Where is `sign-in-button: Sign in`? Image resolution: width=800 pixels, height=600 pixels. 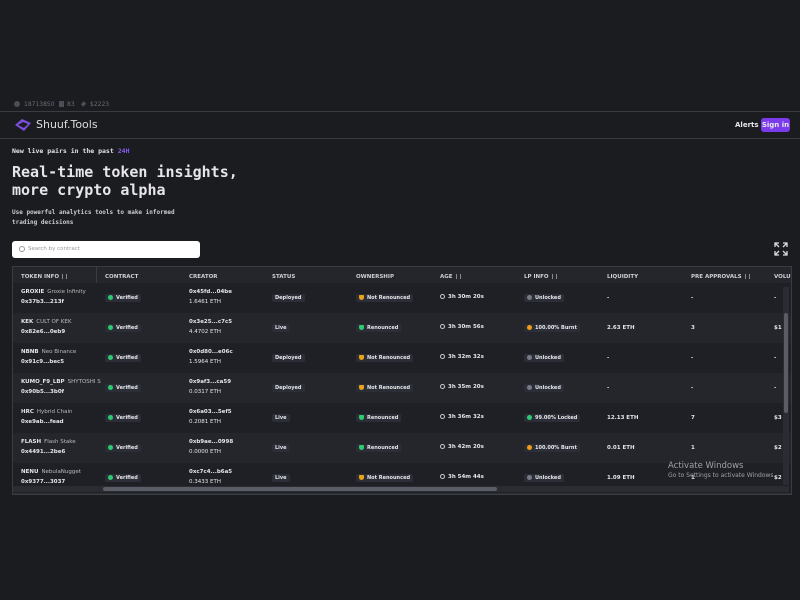 sign-in-button: Sign in is located at coordinates (775, 125).